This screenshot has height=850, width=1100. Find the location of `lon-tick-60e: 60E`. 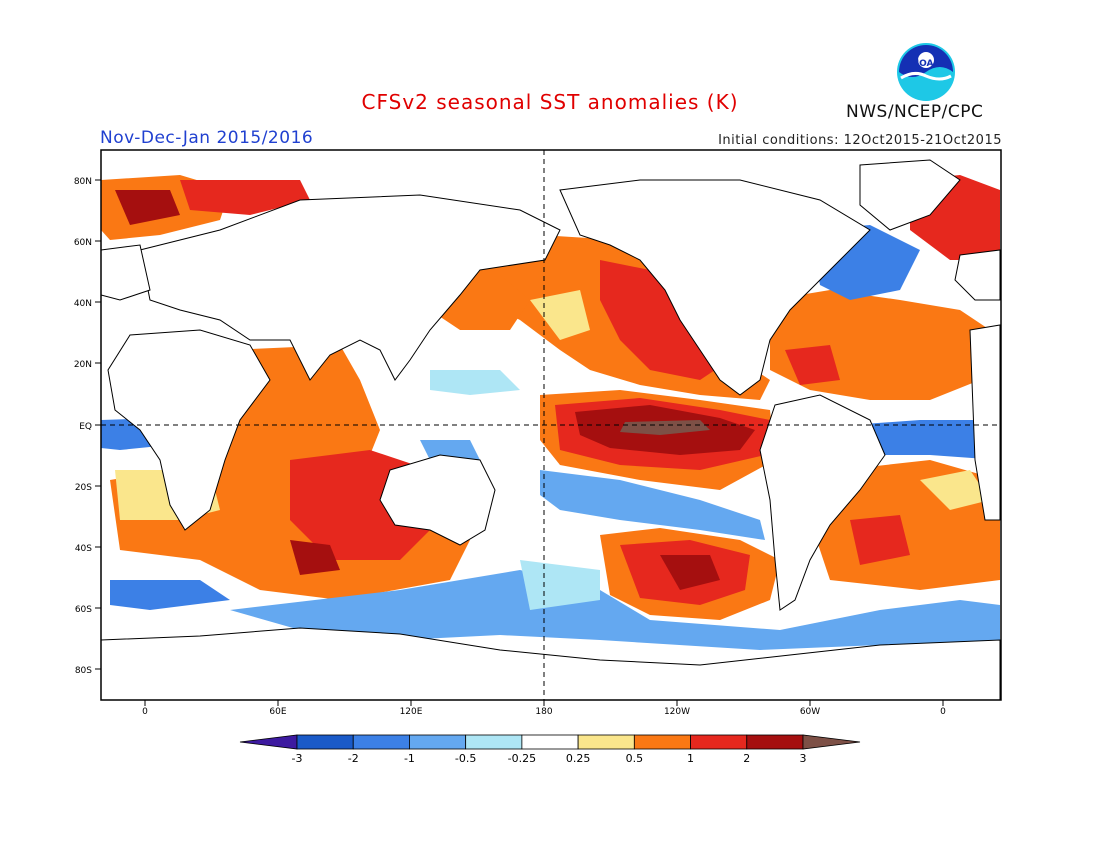

lon-tick-60e: 60E is located at coordinates (278, 708).